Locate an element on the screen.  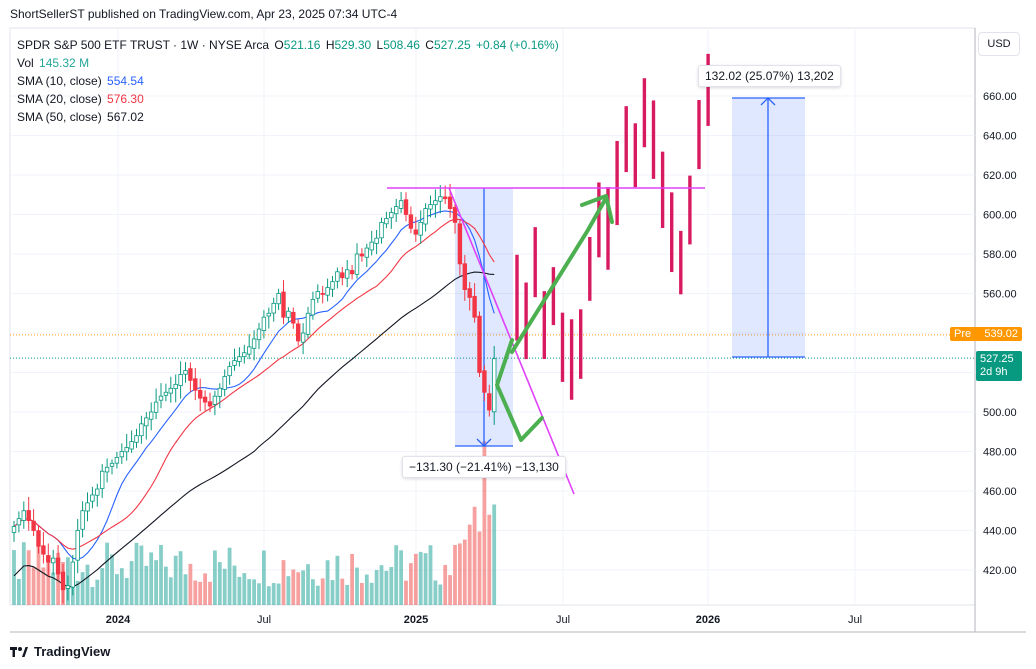
measure-label-up: 132.02 (25.07%) 13,202 is located at coordinates (769, 76).